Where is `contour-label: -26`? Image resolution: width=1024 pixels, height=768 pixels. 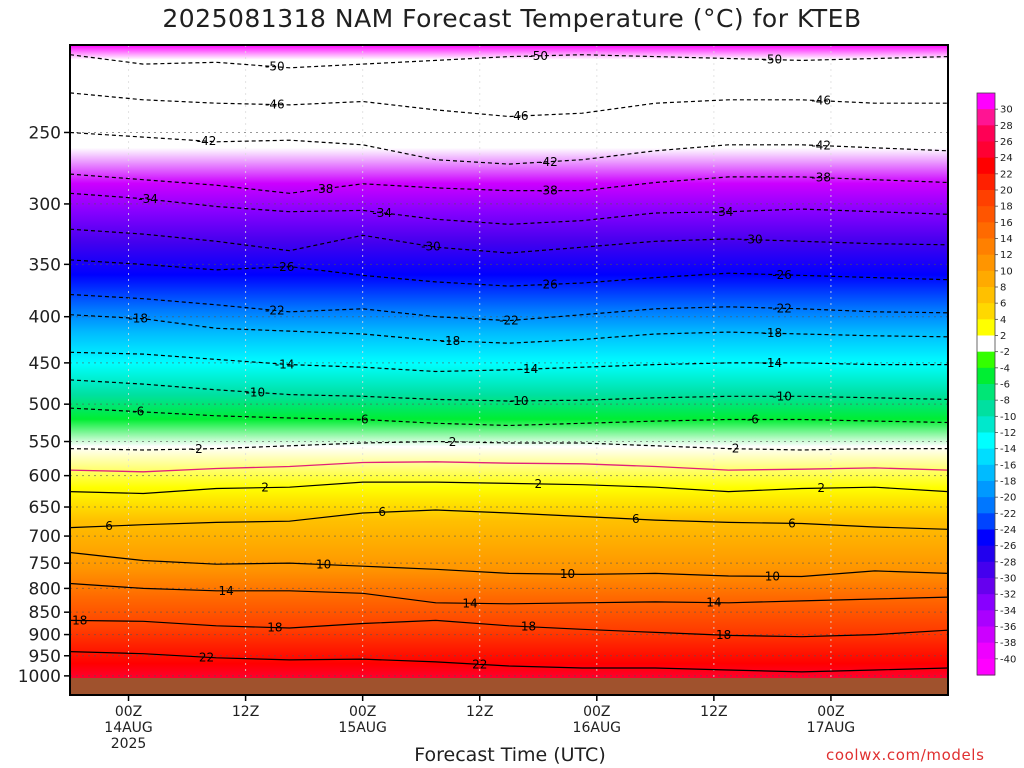 contour-label: -26 is located at coordinates (782, 275).